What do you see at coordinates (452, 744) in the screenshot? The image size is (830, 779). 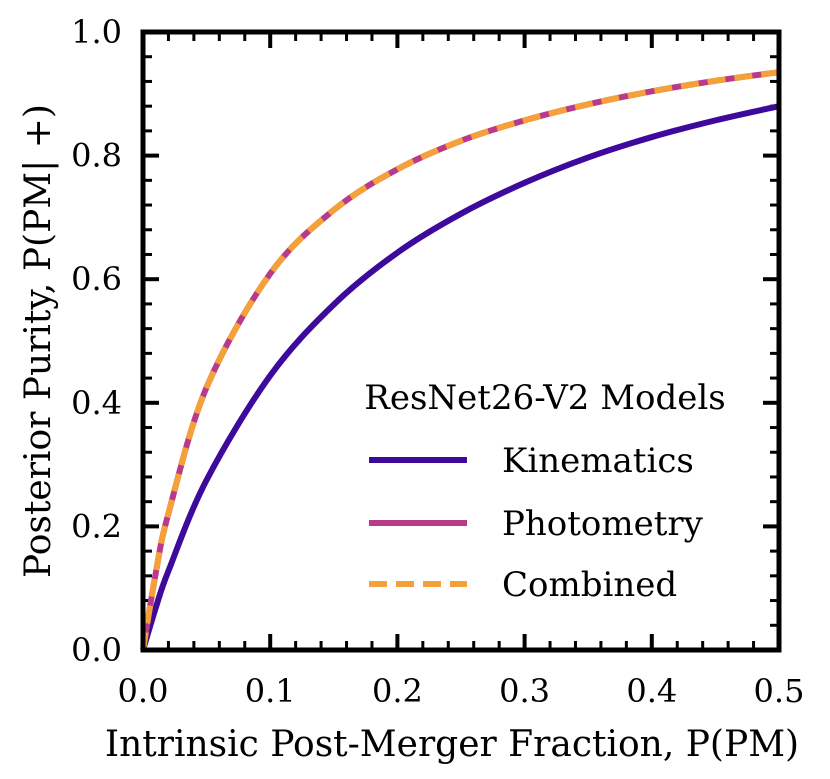 I see `x-axis-label: Intrinsic Post-Merger Fraction, P(PM)` at bounding box center [452, 744].